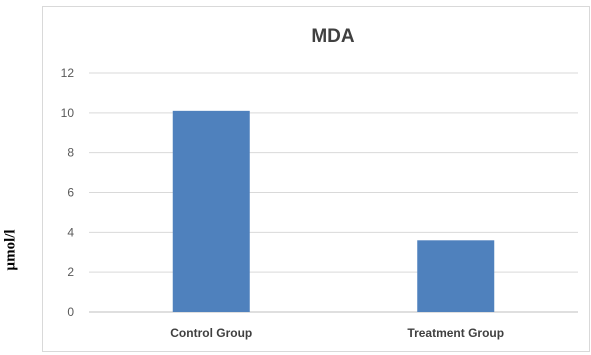 Image resolution: width=591 pixels, height=355 pixels. Describe the element at coordinates (211, 333) in the screenshot. I see `x-category-label: Control Group` at that location.